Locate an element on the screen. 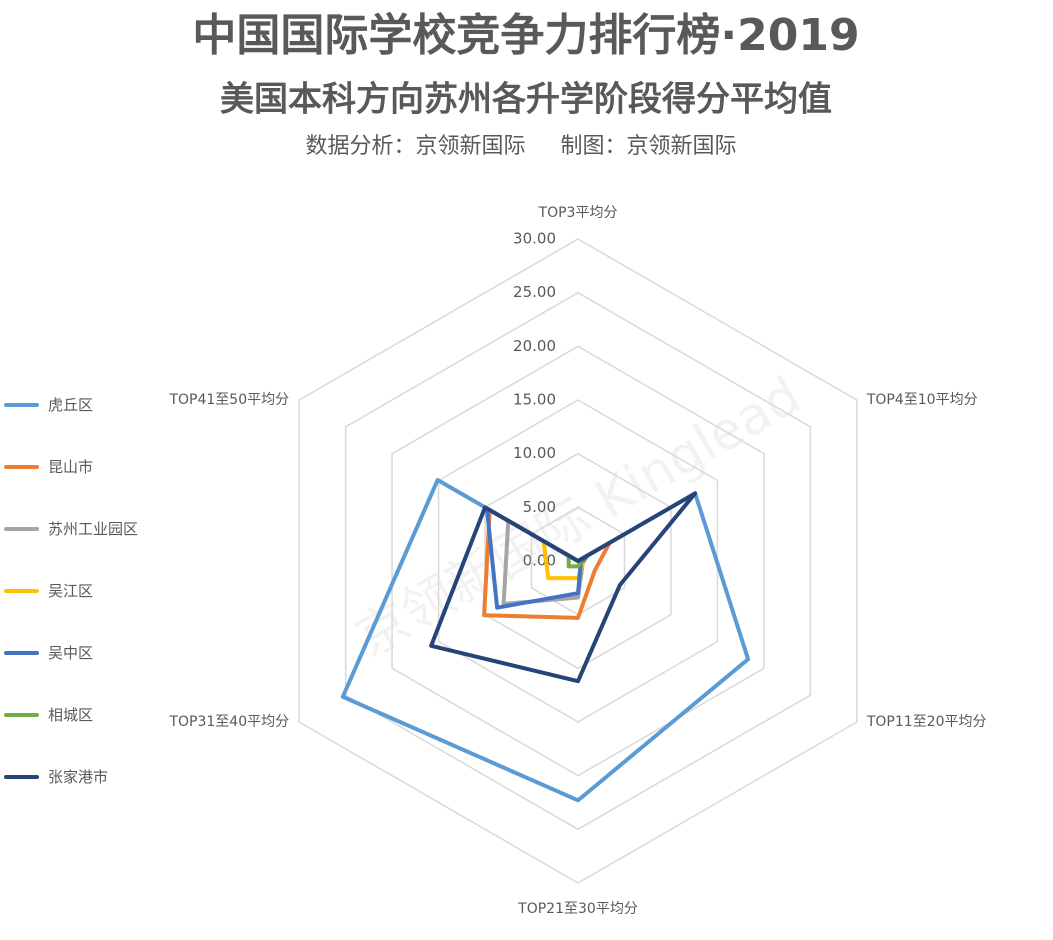 The width and height of the screenshot is (1053, 940). legend-label: 虎丘区 is located at coordinates (71, 405).